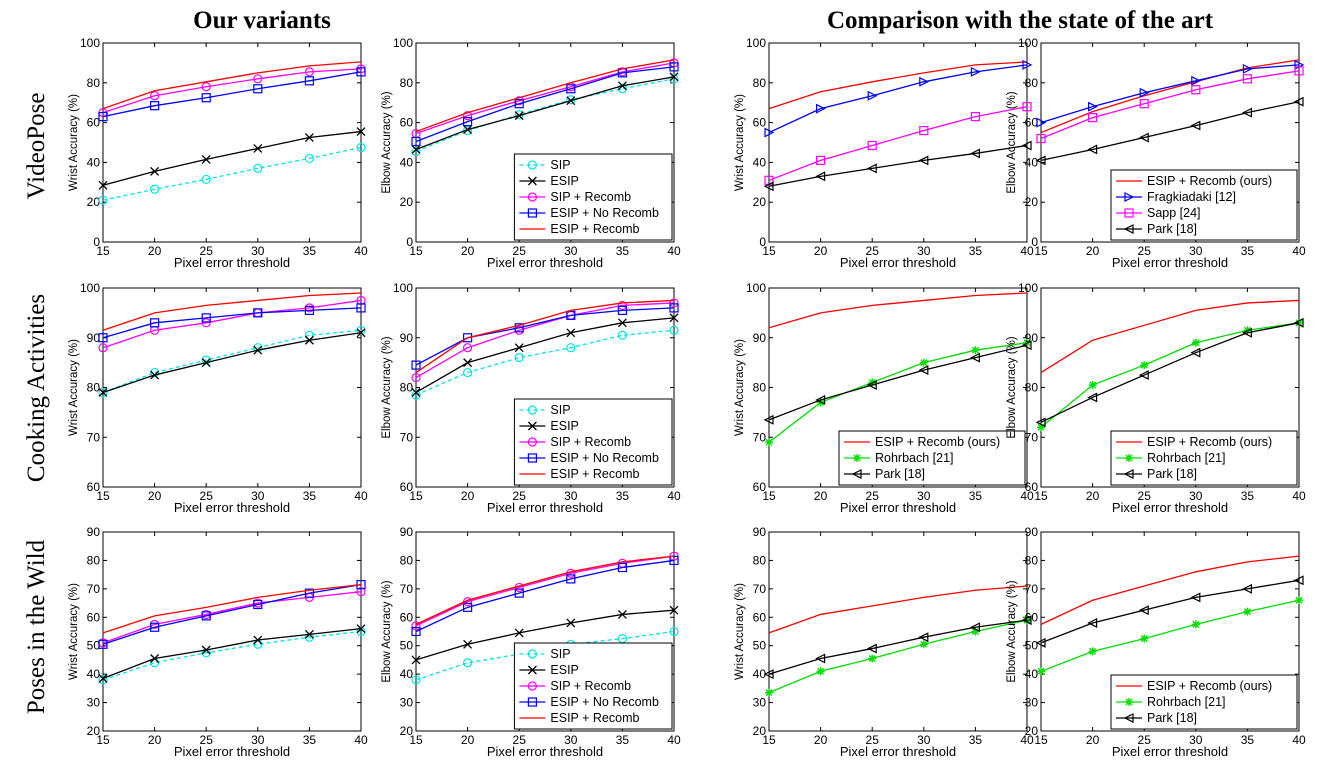 The image size is (1330, 761). I want to click on y-axis-label: Wrist Accuracy (%), so click(740, 142).